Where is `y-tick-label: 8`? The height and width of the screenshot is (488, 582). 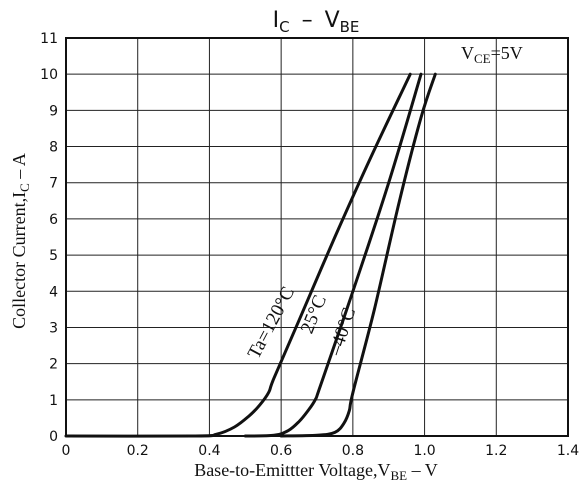
y-tick-label: 8 is located at coordinates (53, 148).